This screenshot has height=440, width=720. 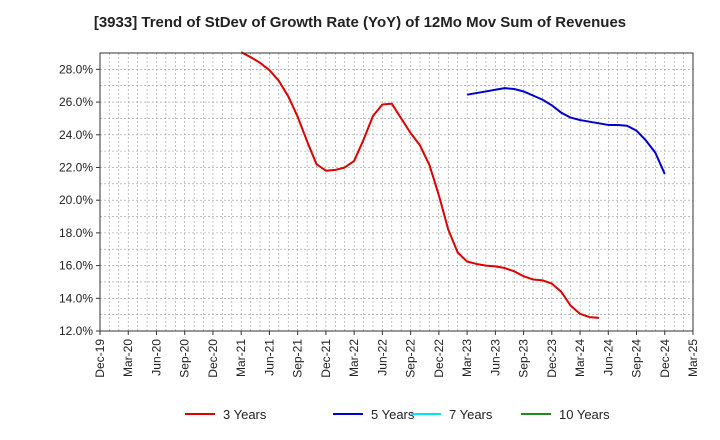 What do you see at coordinates (76, 135) in the screenshot?
I see `y-tick-label: 24.0%` at bounding box center [76, 135].